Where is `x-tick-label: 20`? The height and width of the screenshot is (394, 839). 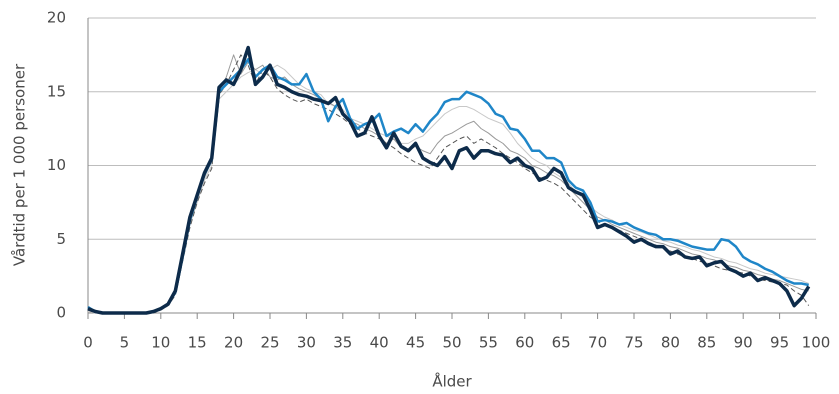 x-tick-label: 20 is located at coordinates (233, 343).